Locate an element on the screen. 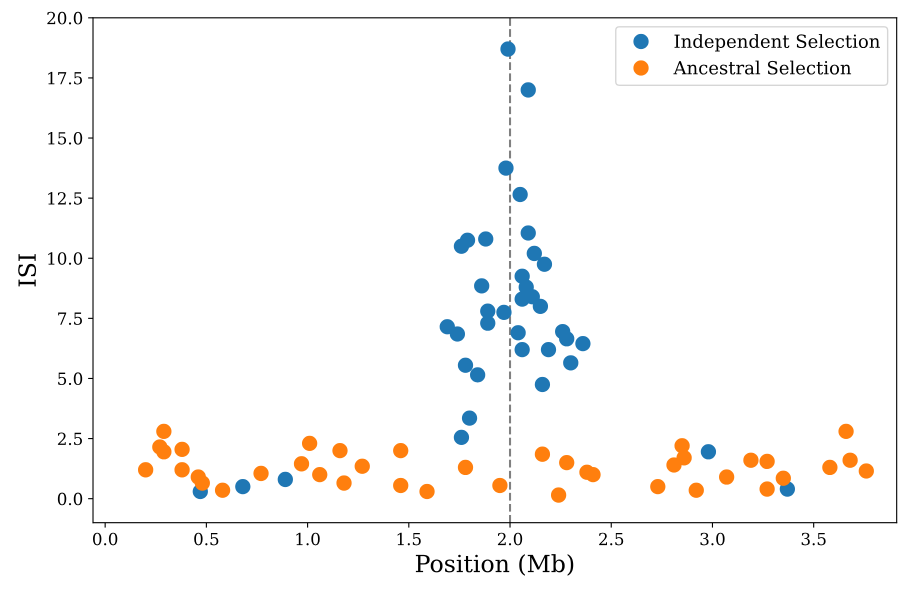 The width and height of the screenshot is (903, 594). x-tick-label: 3.0 is located at coordinates (712, 539).